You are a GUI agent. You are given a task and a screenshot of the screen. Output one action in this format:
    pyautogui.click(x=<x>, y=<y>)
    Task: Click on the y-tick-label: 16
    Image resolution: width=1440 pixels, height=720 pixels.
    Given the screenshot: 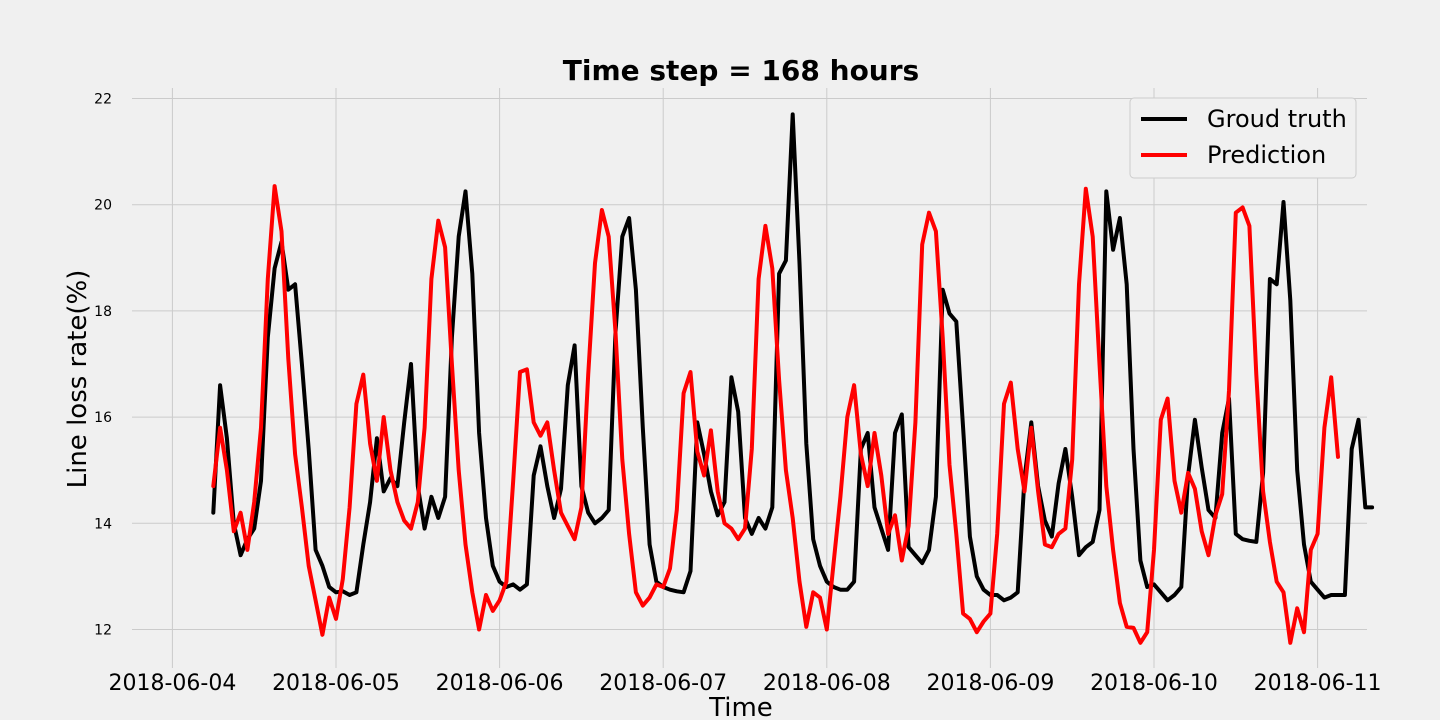 What is the action you would take?
    pyautogui.click(x=103, y=418)
    